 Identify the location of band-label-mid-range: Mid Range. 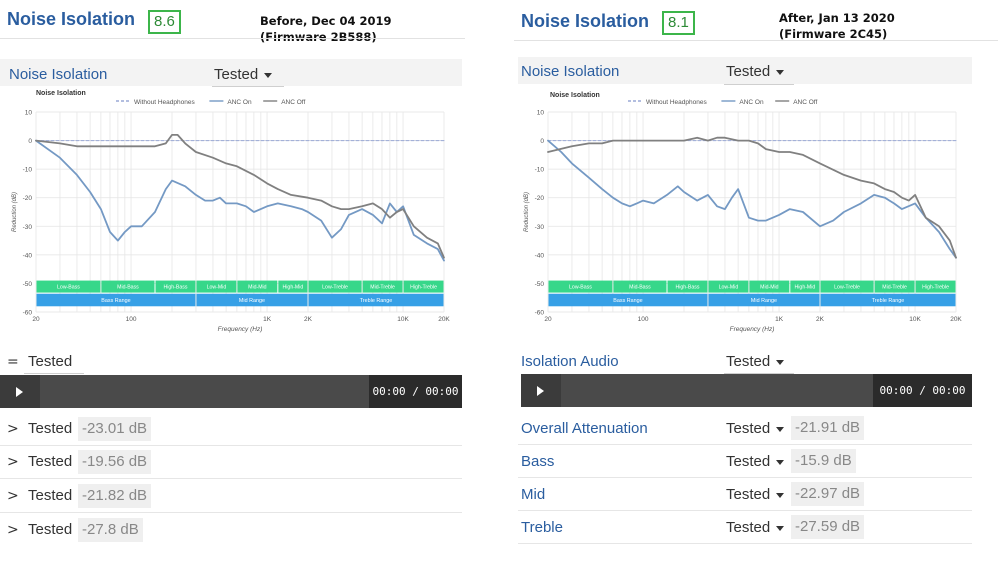
(764, 301).